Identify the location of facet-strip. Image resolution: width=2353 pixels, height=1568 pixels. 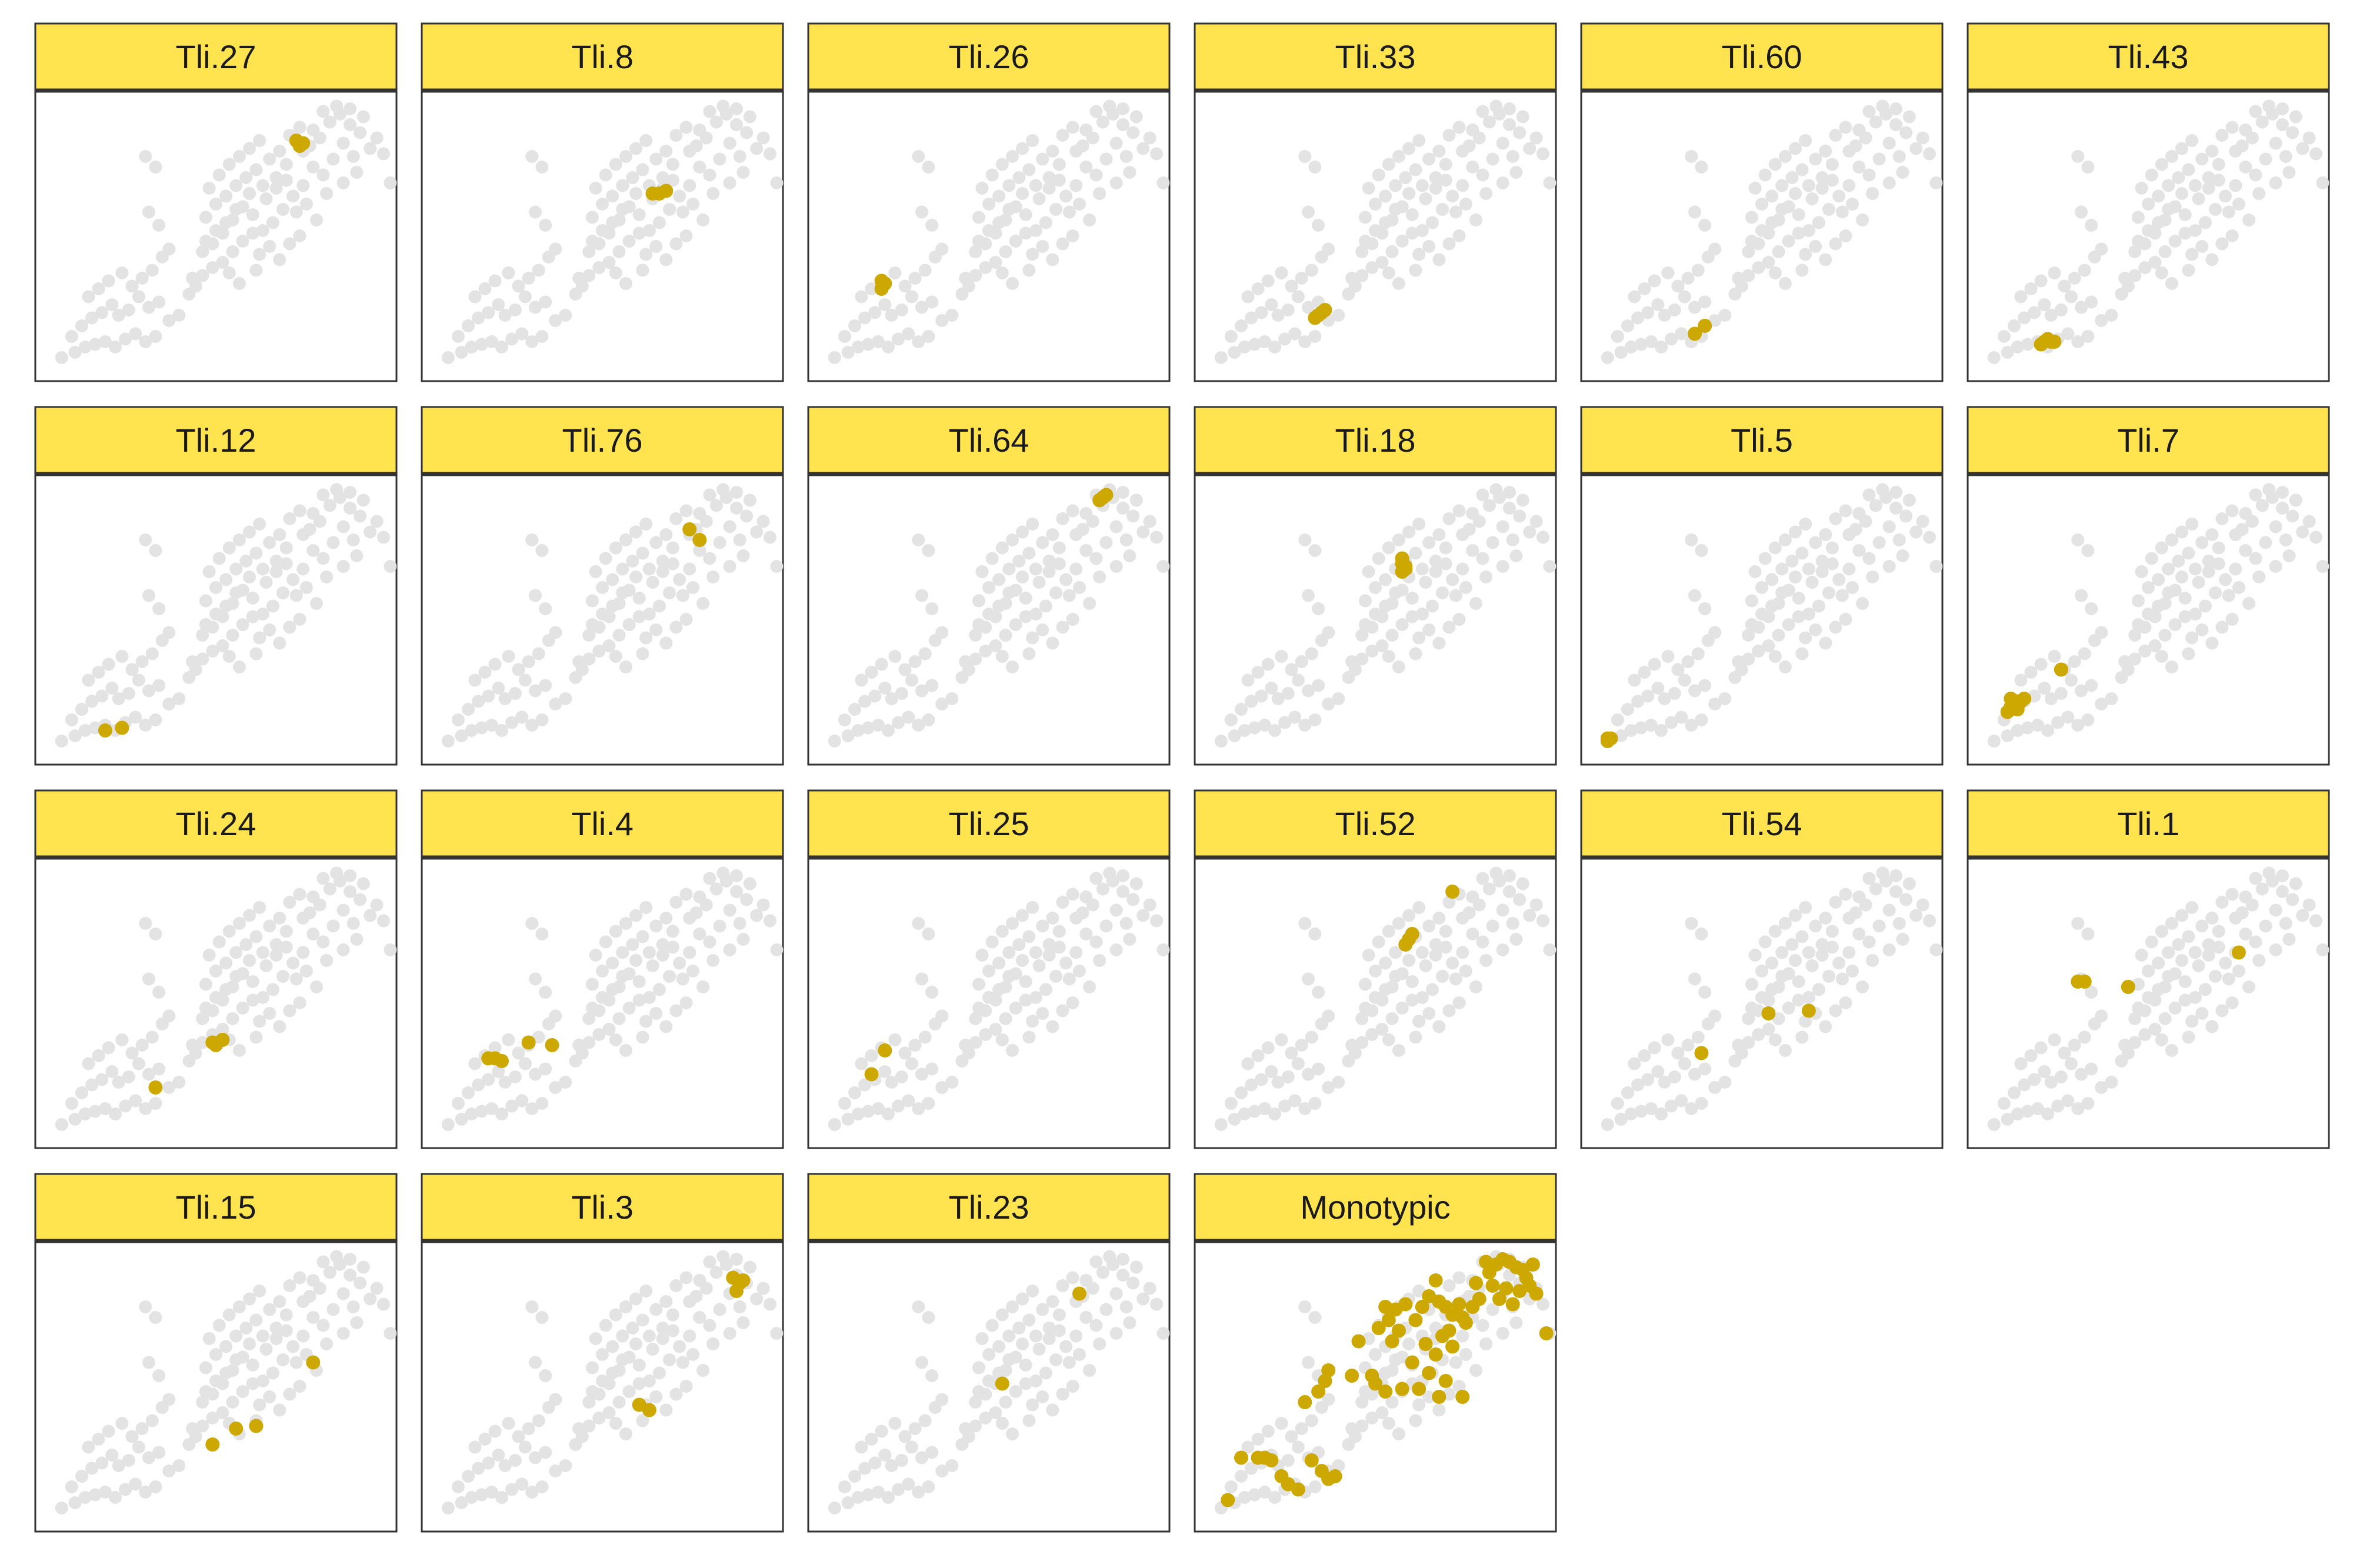
(1762, 440).